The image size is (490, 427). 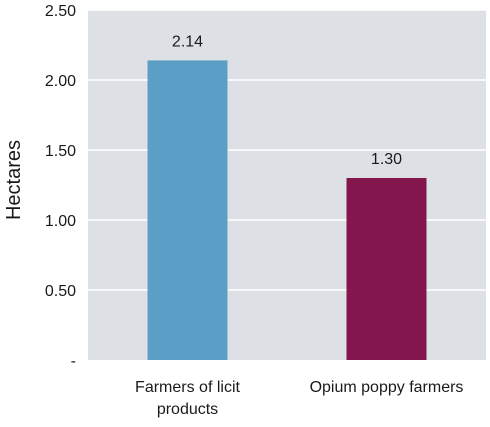 I want to click on value-labels: 2.14 1.30, so click(x=287, y=100).